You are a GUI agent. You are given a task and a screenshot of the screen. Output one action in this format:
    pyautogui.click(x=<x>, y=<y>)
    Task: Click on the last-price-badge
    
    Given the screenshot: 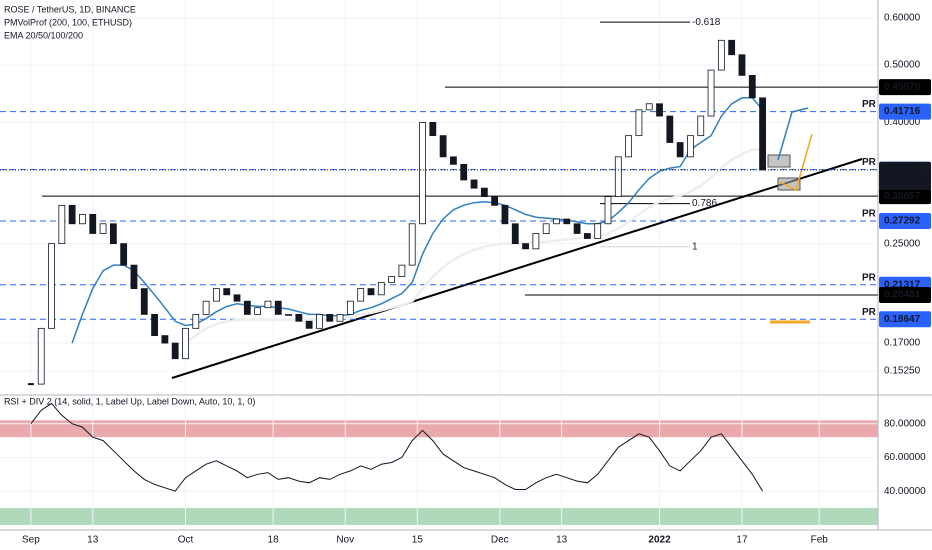 What is the action you would take?
    pyautogui.click(x=905, y=175)
    